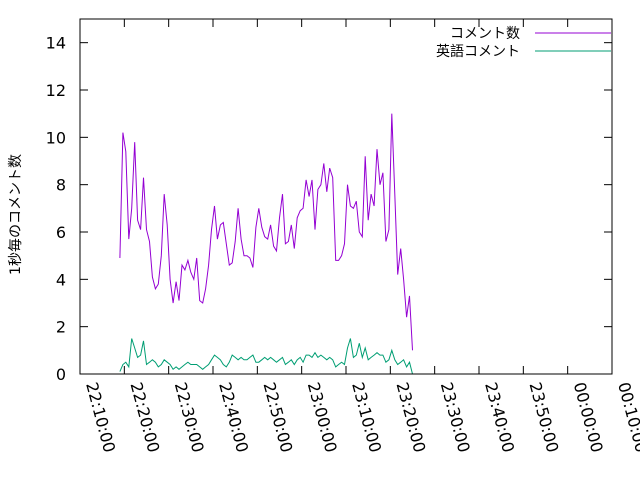  I want to click on x-tick-label: 23:30:00, so click(455, 417).